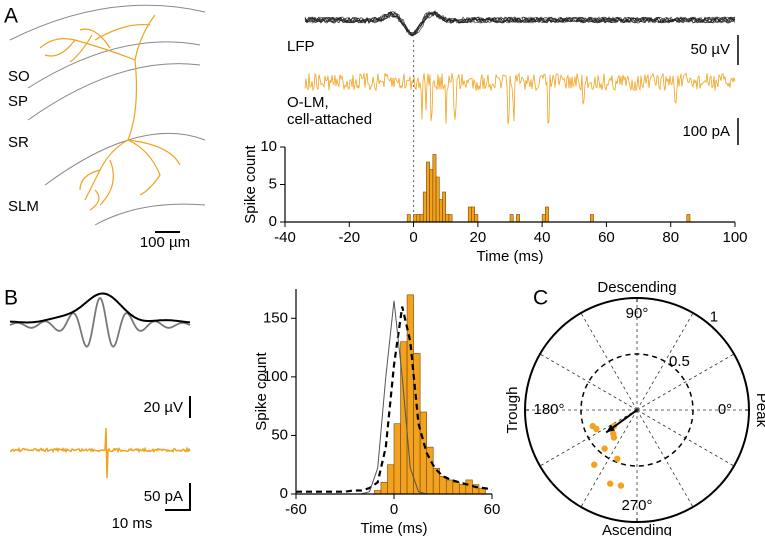 Image resolution: width=765 pixels, height=541 pixels. I want to click on arrow-head, so click(610, 428).